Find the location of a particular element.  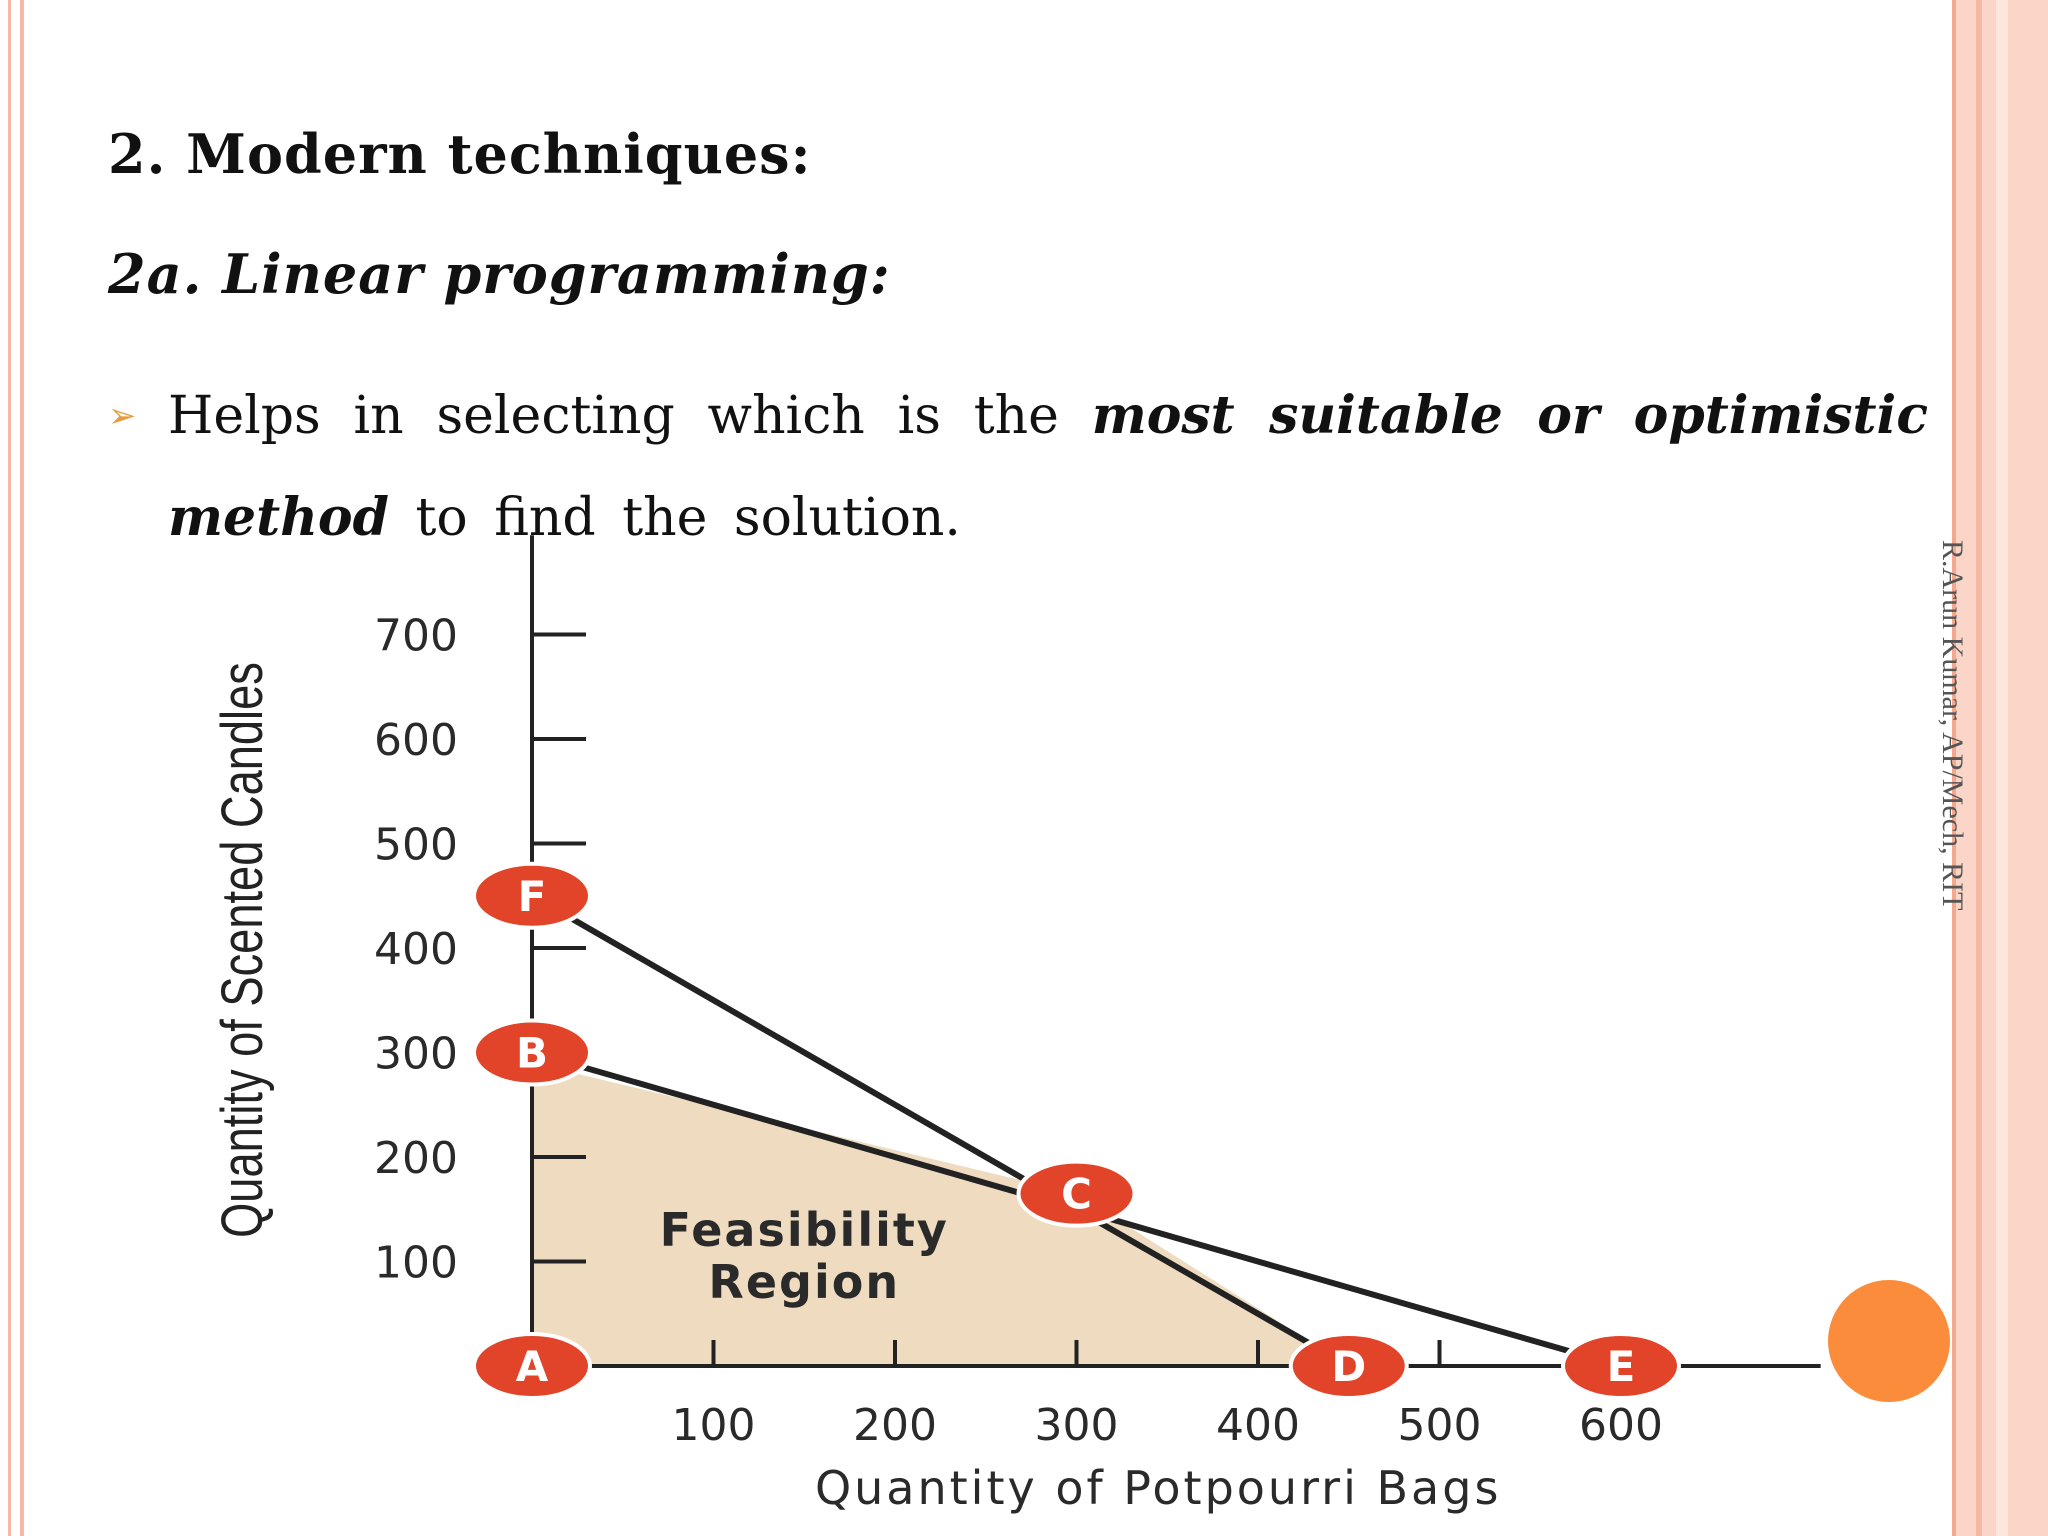

y-tick-label-100: 100 is located at coordinates (416, 1263).